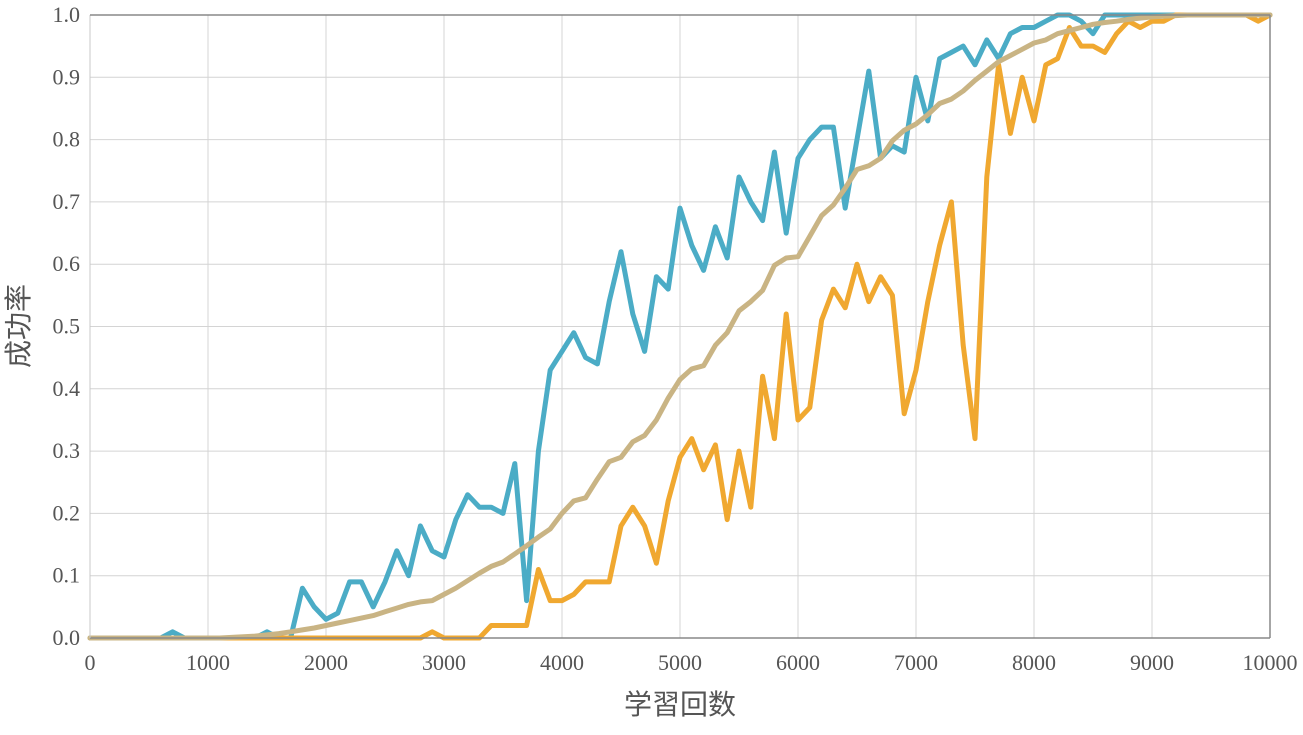 The image size is (1303, 735). Describe the element at coordinates (208, 662) in the screenshot. I see `x-tick-label: 1000` at that location.